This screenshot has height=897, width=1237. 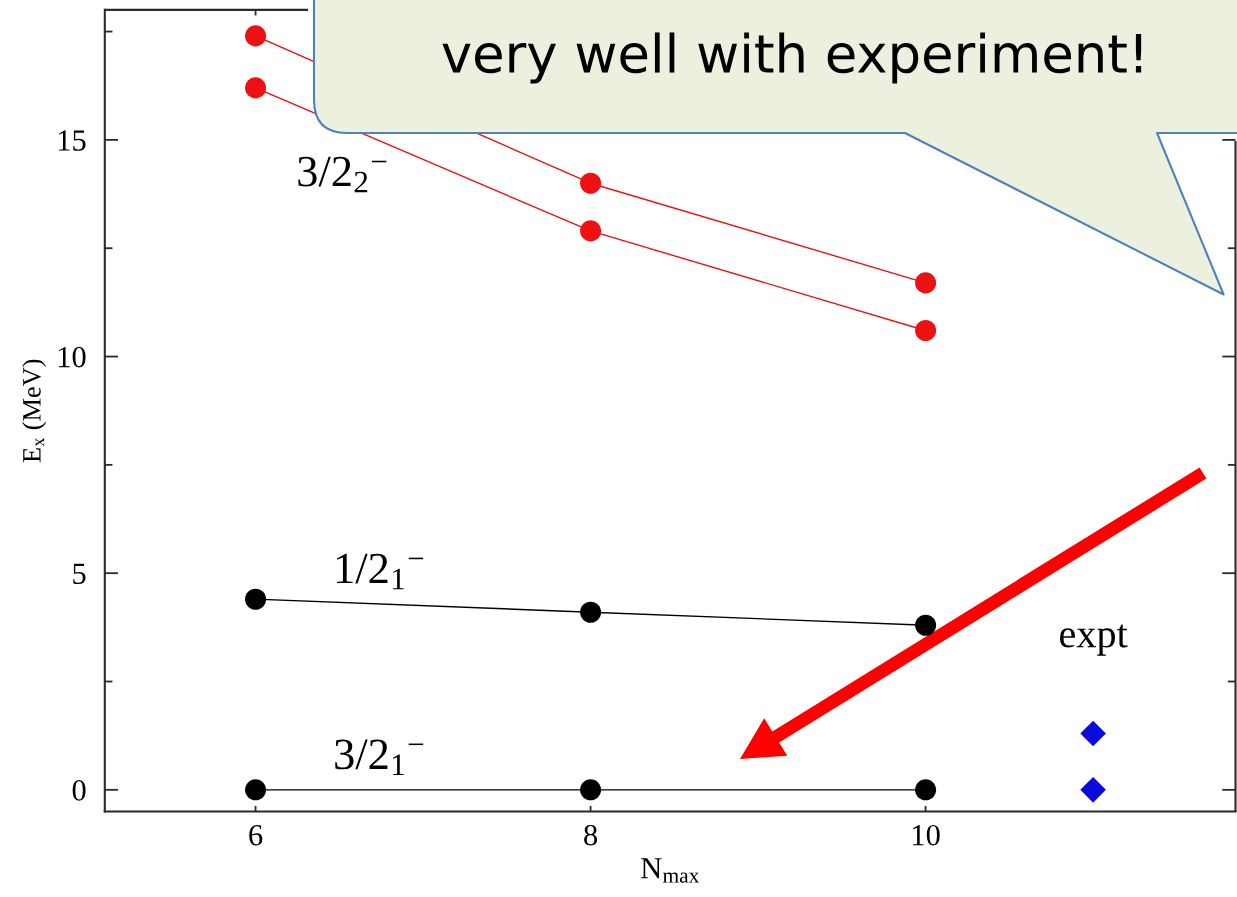 I want to click on y-tick-label: 5, so click(x=79, y=574).